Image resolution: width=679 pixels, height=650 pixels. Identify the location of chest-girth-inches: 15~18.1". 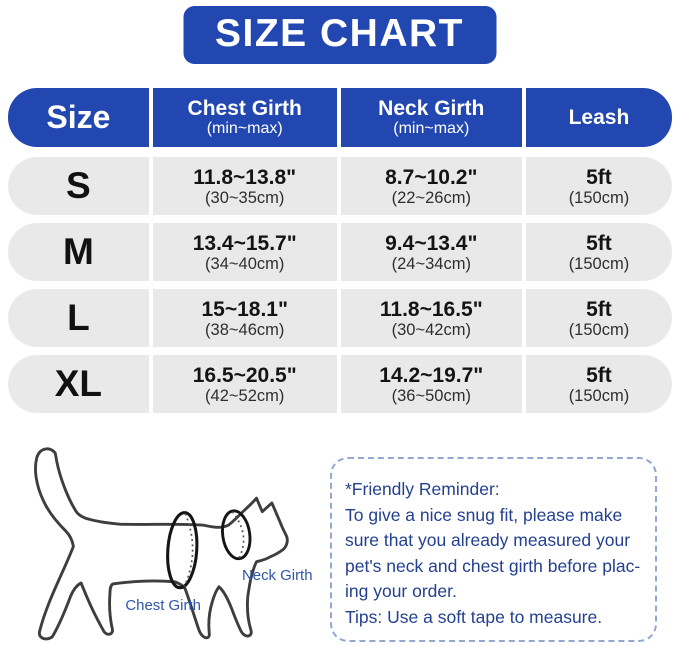
(244, 309).